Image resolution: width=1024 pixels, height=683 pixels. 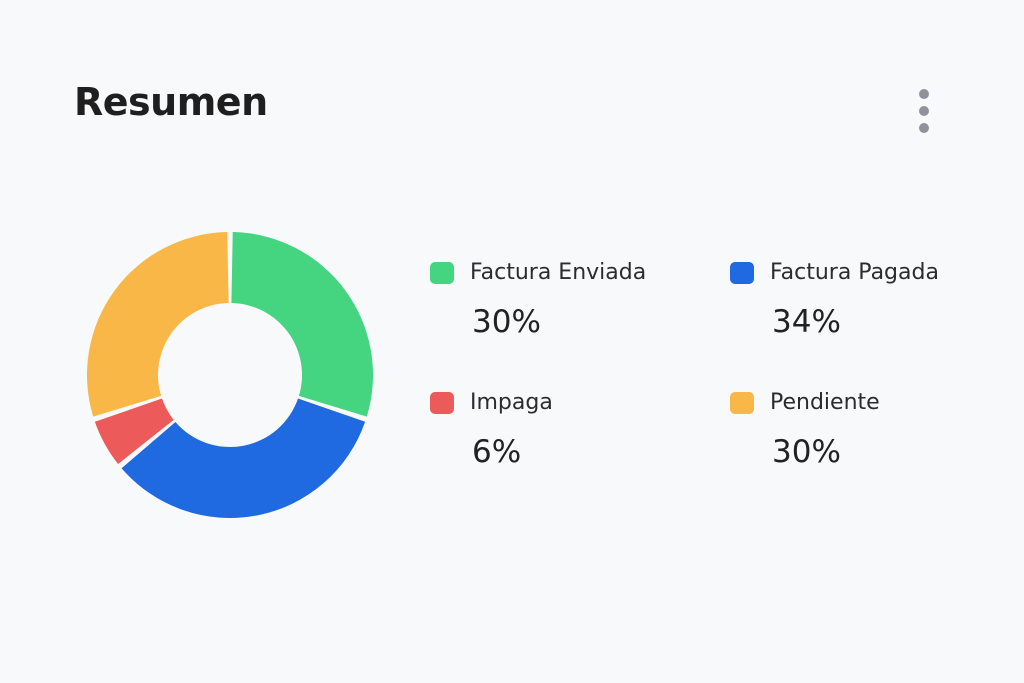 What do you see at coordinates (806, 322) in the screenshot?
I see `legend-value: 34%` at bounding box center [806, 322].